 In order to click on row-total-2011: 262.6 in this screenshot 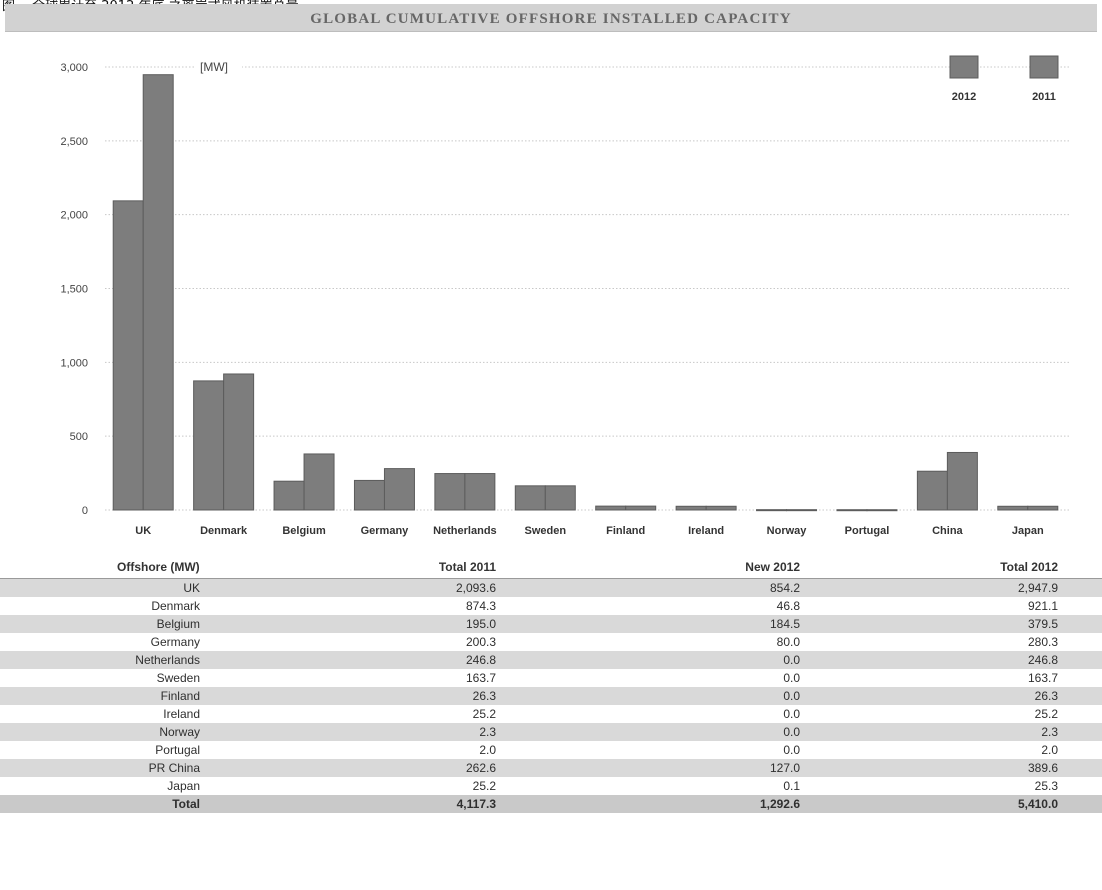, I will do `click(480, 768)`.